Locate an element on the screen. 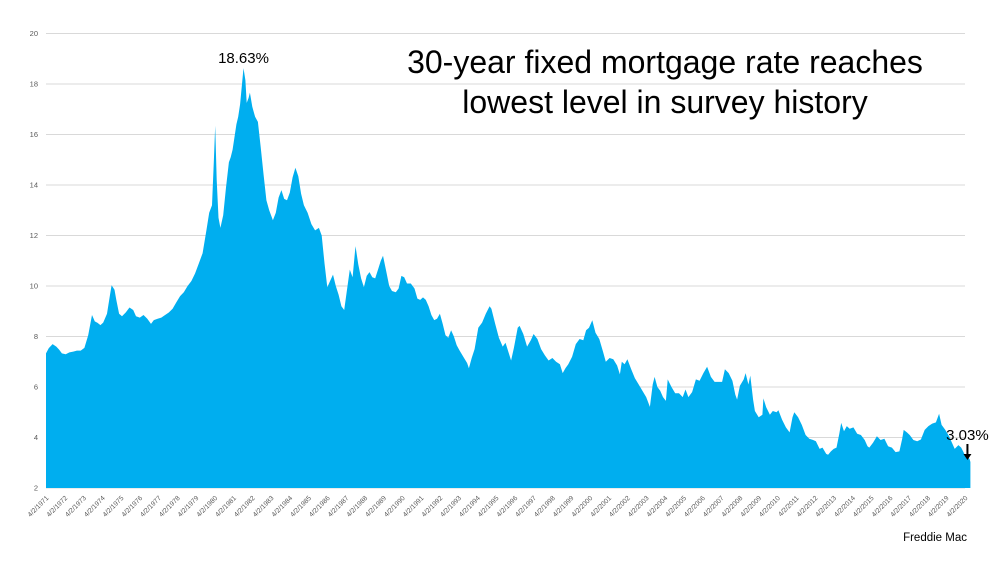 This screenshot has height=563, width=1000. source-attribution: Freddie Mac is located at coordinates (935, 538).